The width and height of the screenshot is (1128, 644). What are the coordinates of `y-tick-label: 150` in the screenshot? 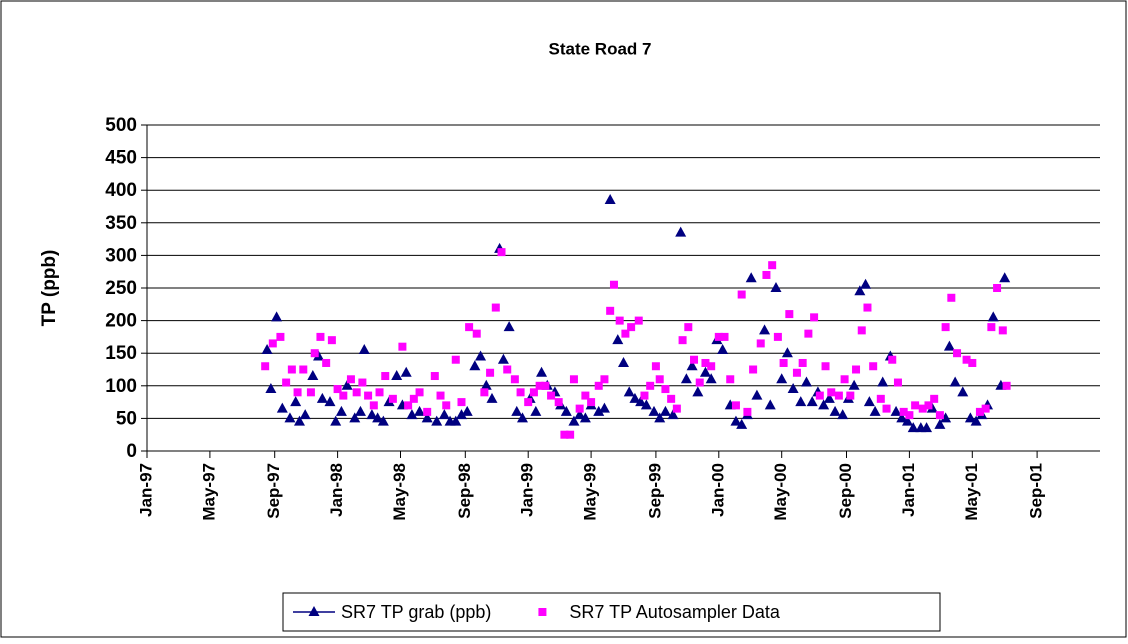 It's located at (121, 353).